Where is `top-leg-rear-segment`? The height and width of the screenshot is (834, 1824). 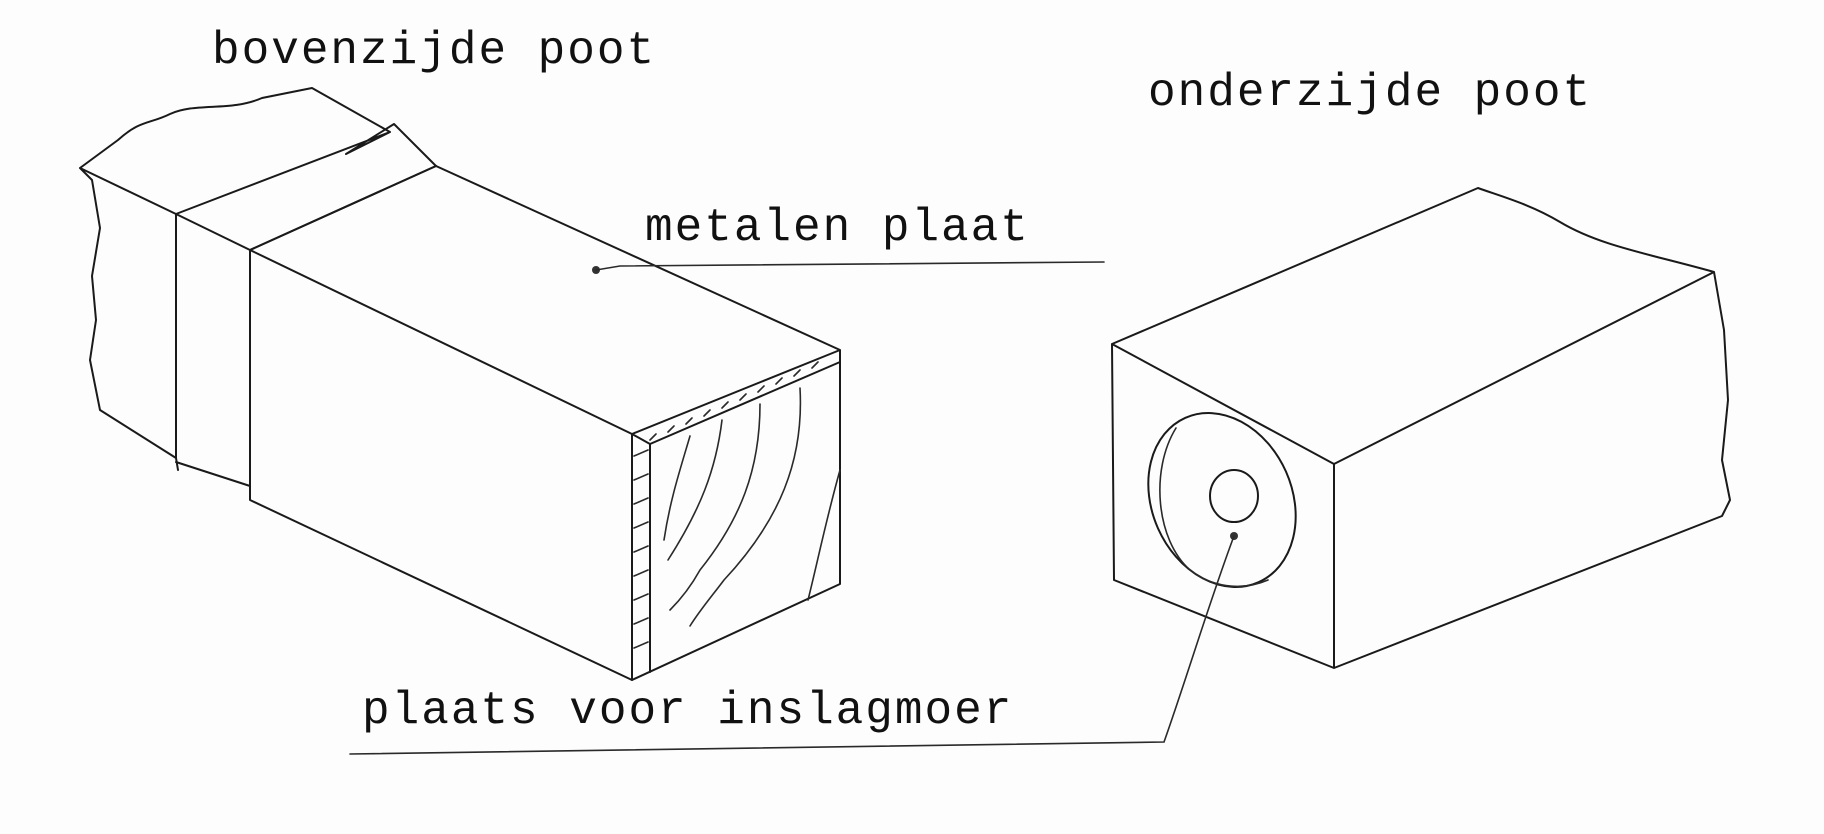 top-leg-rear-segment is located at coordinates (258, 279).